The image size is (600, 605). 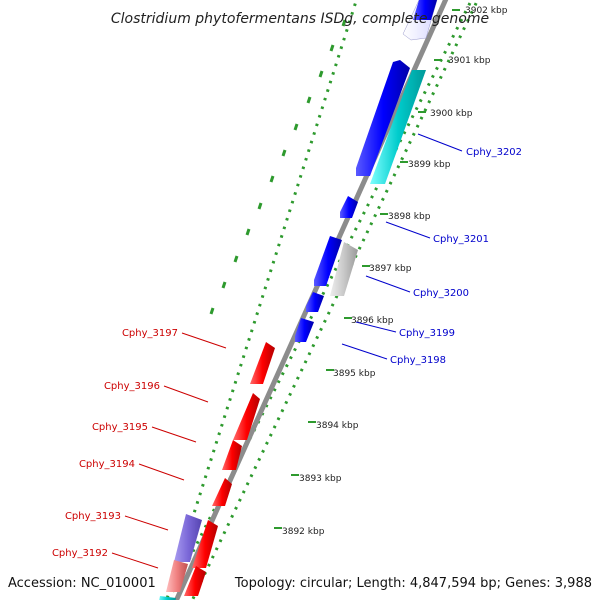 I want to click on gene-label: Cphy_3200, so click(x=441, y=293).